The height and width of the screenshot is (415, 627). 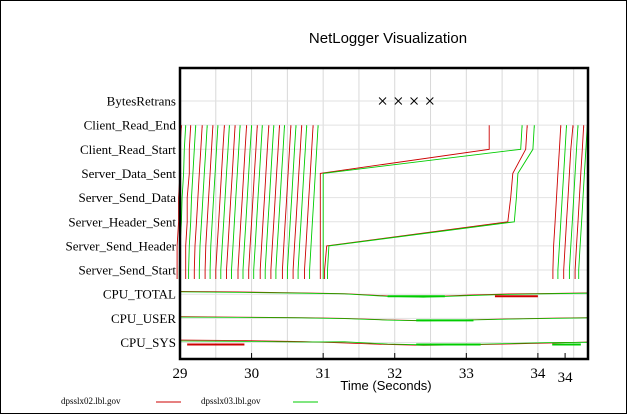 I want to click on x-tick-label: 29, so click(x=180, y=374).